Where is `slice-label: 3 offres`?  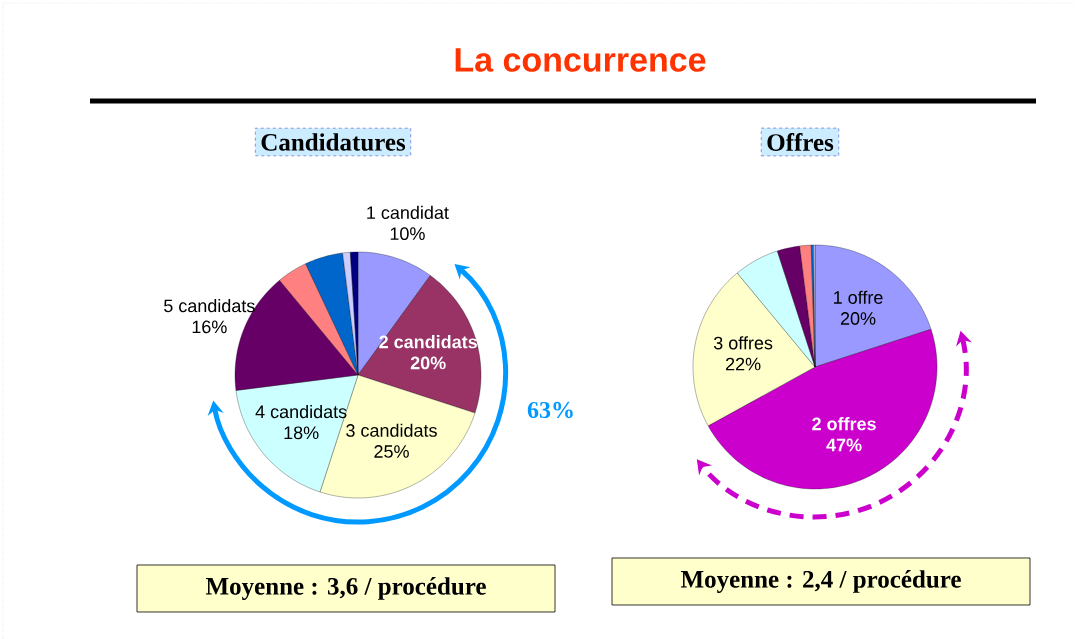 slice-label: 3 offres is located at coordinates (743, 343).